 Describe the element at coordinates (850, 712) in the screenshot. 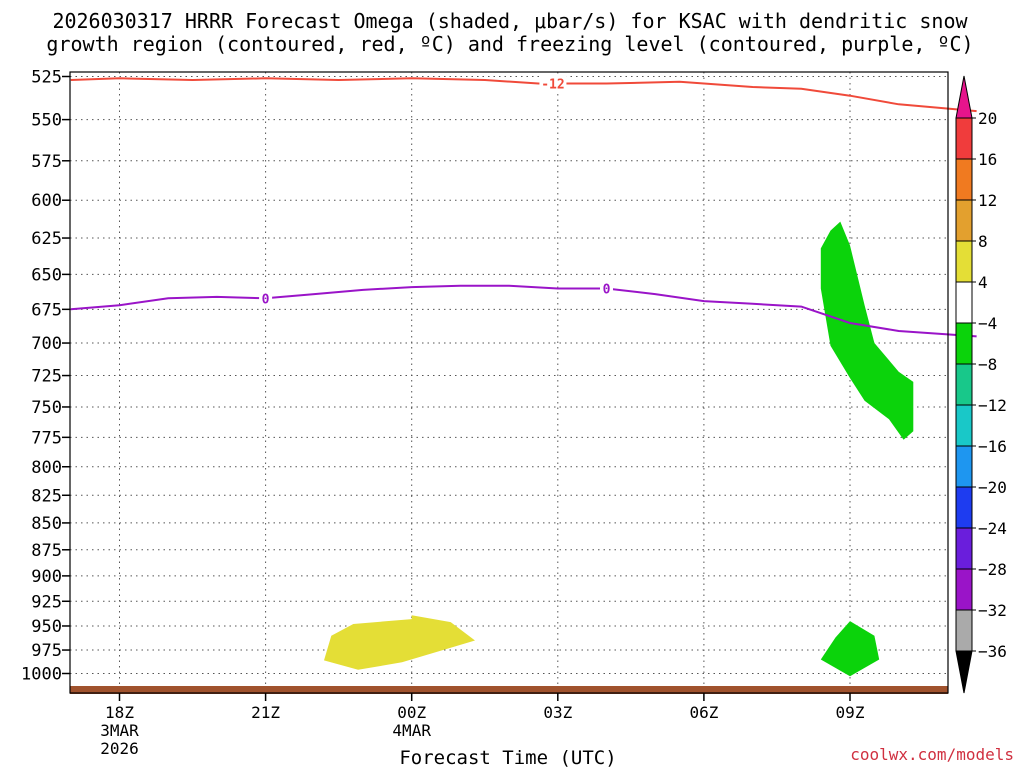

I see `x-tick-label: 09Z` at that location.